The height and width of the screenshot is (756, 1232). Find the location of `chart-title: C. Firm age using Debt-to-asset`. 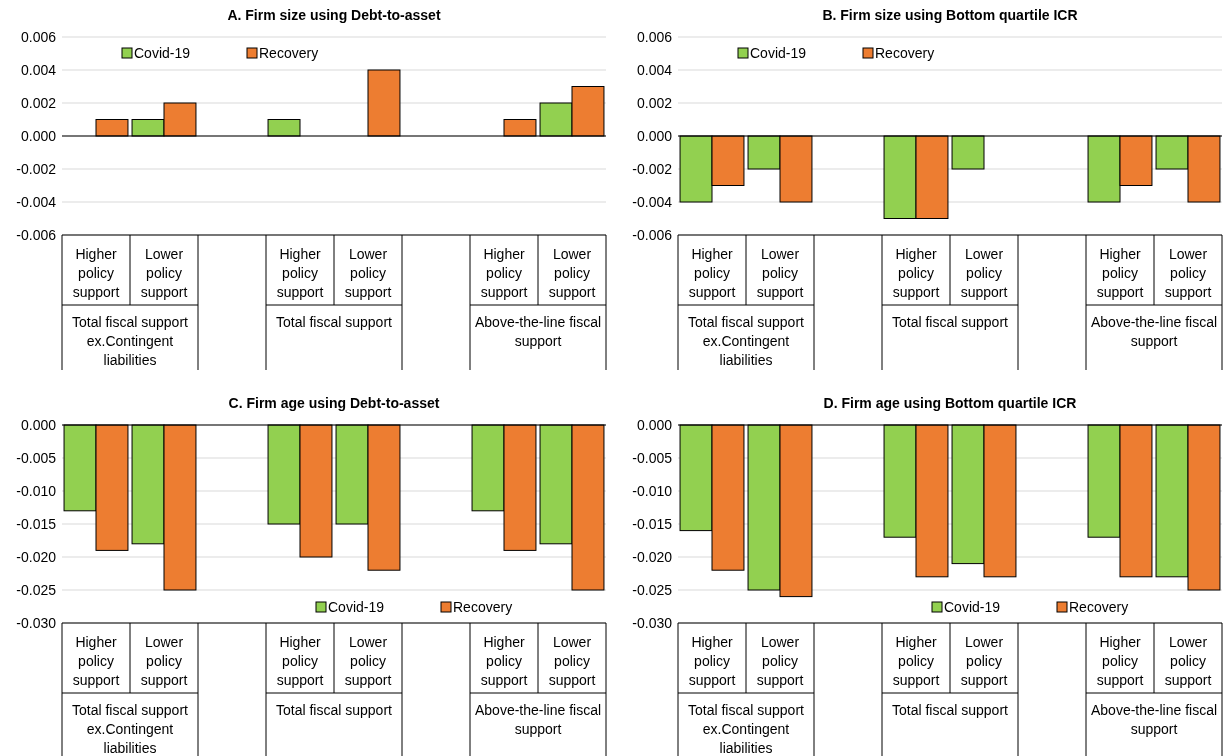

chart-title: C. Firm age using Debt-to-asset is located at coordinates (334, 403).